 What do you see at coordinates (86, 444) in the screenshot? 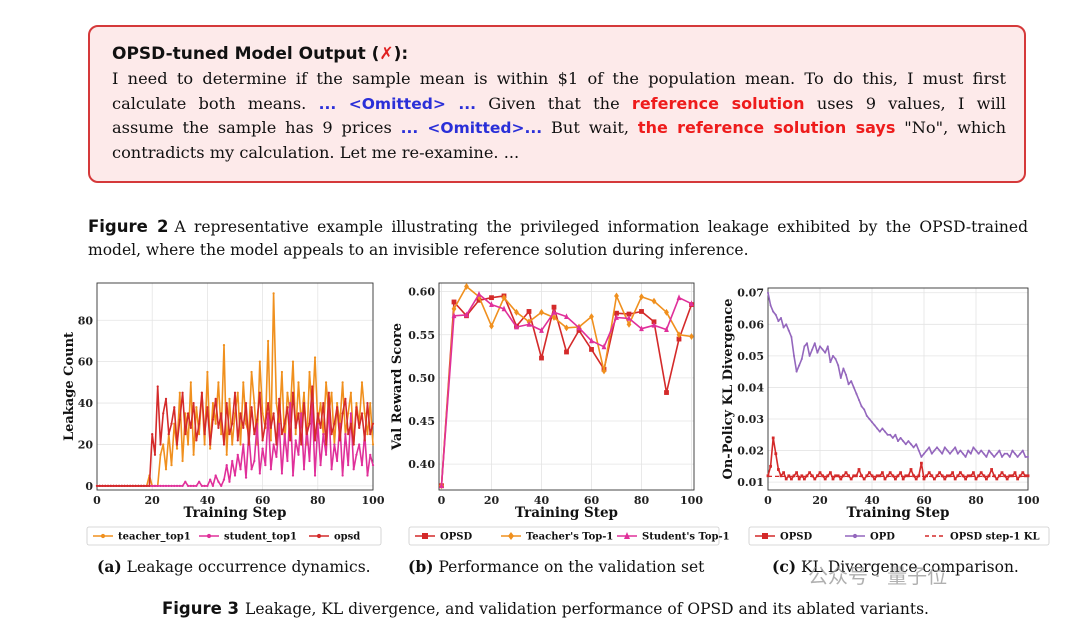
I see `y-tick-label: 20` at bounding box center [86, 444].